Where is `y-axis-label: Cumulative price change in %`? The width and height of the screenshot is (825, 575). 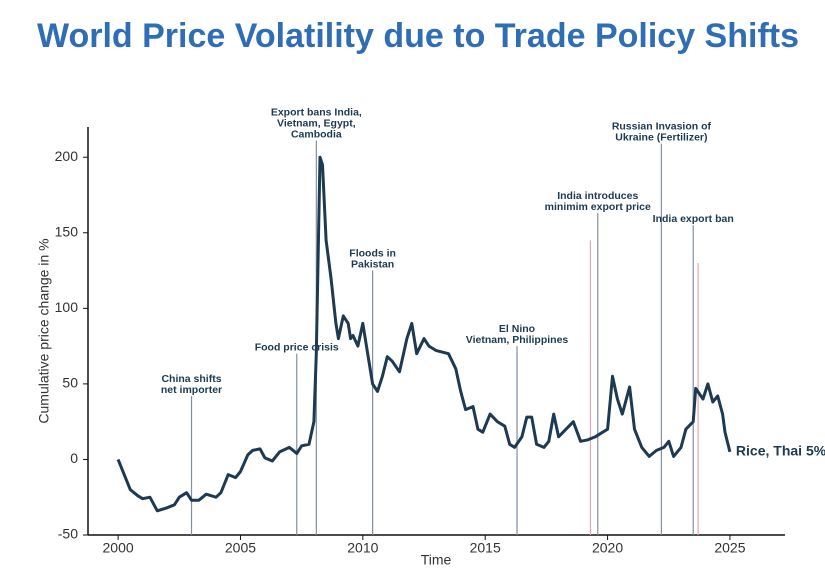
y-axis-label: Cumulative price change in % is located at coordinates (44, 330).